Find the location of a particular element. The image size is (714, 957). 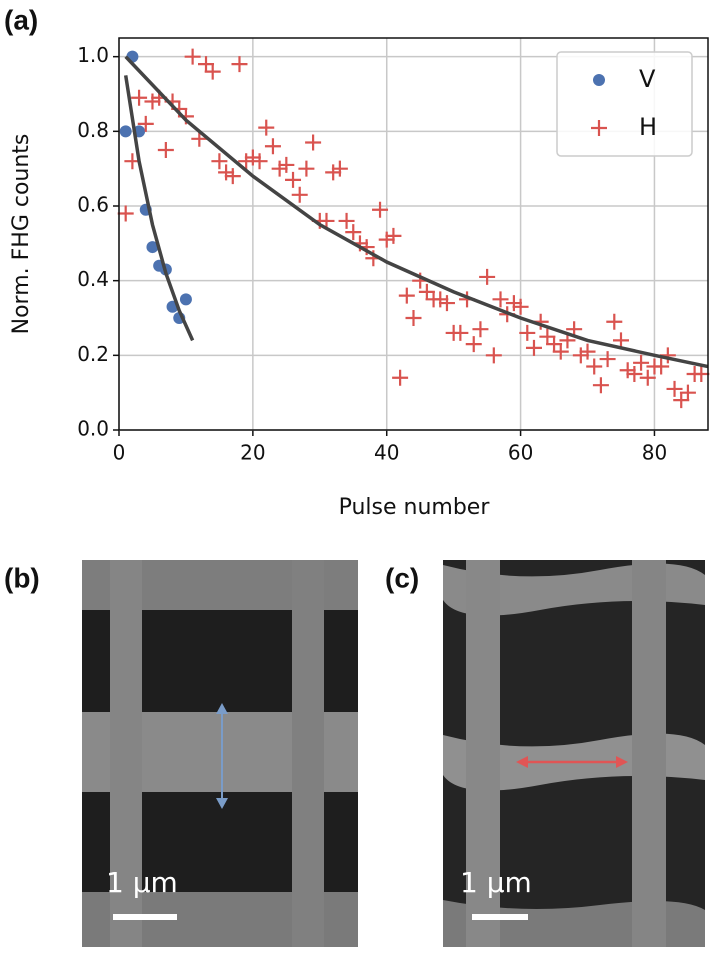

legend-label: H is located at coordinates (648, 127).